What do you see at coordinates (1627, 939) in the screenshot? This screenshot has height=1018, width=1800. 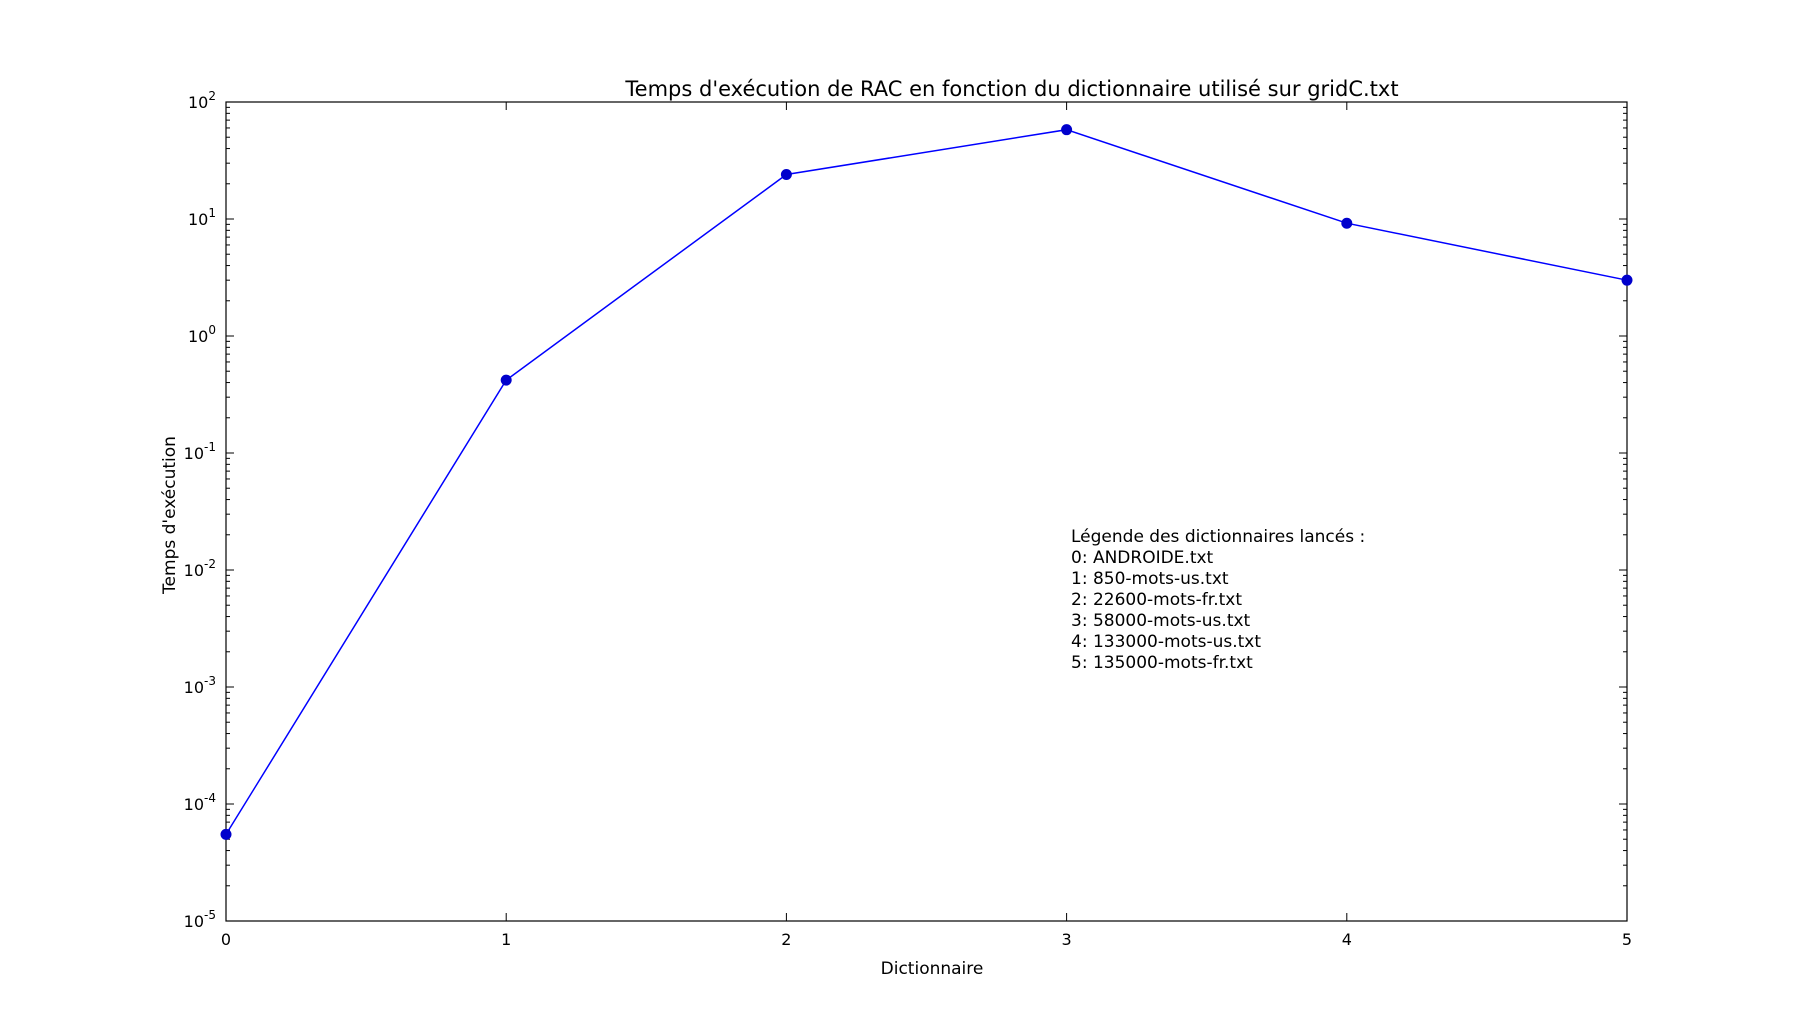 I see `x-tick-label: 5` at bounding box center [1627, 939].